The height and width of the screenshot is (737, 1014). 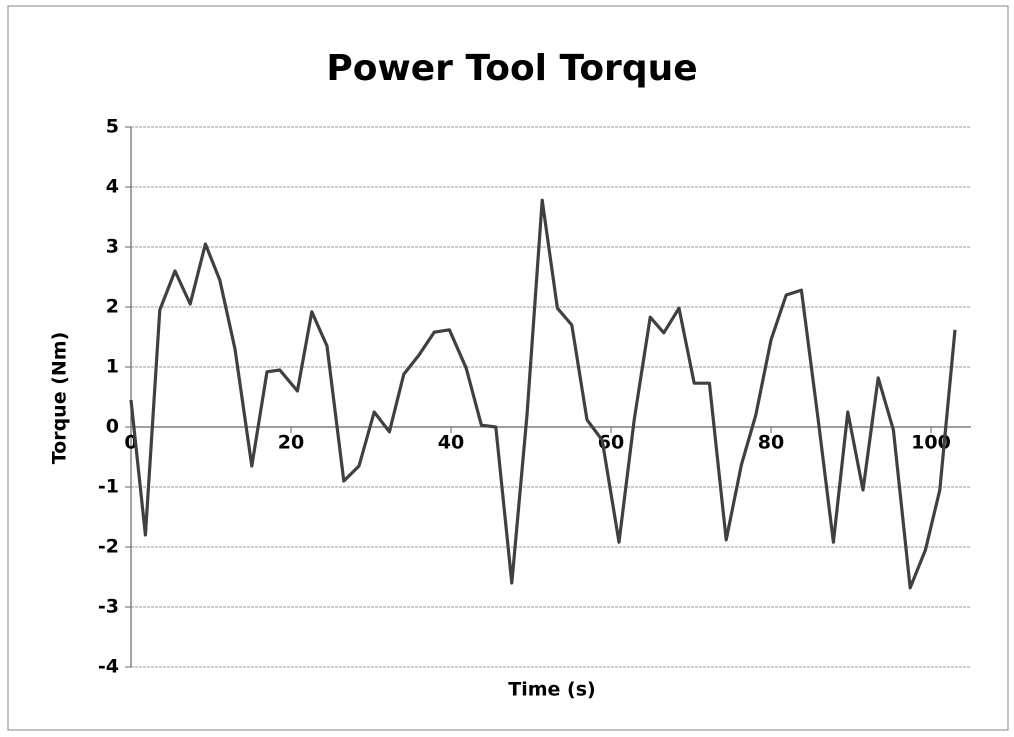 What do you see at coordinates (112, 127) in the screenshot?
I see `y-tick-label: 5` at bounding box center [112, 127].